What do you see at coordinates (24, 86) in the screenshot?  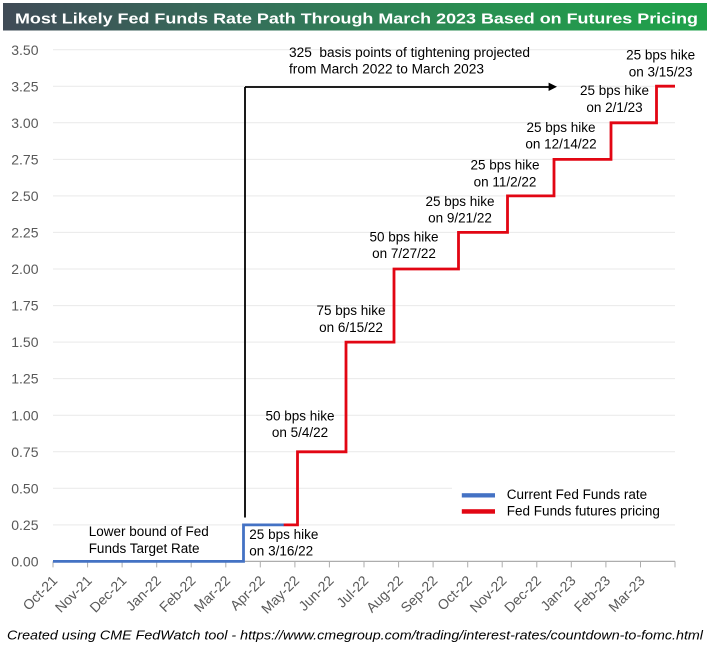 I see `svg-text: 3.25` at bounding box center [24, 86].